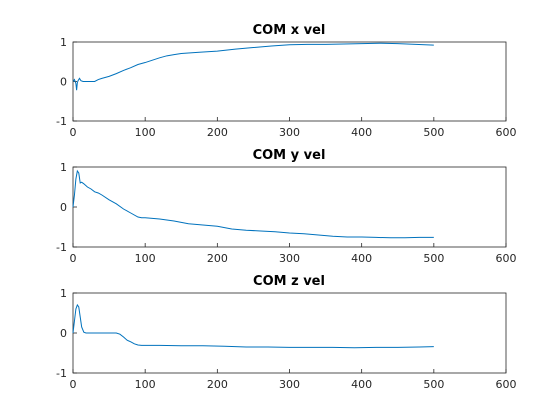 The image size is (560, 420). I want to click on subplot-title: COM z vel, so click(289, 281).